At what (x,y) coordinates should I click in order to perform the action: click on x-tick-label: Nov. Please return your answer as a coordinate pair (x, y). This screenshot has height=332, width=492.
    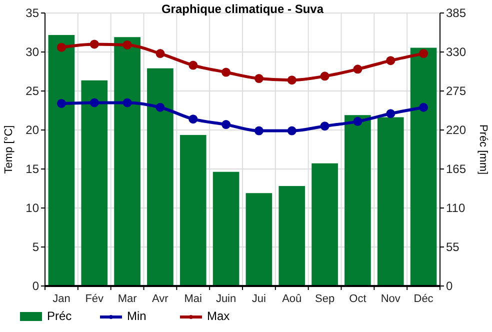
    Looking at the image, I should click on (390, 299).